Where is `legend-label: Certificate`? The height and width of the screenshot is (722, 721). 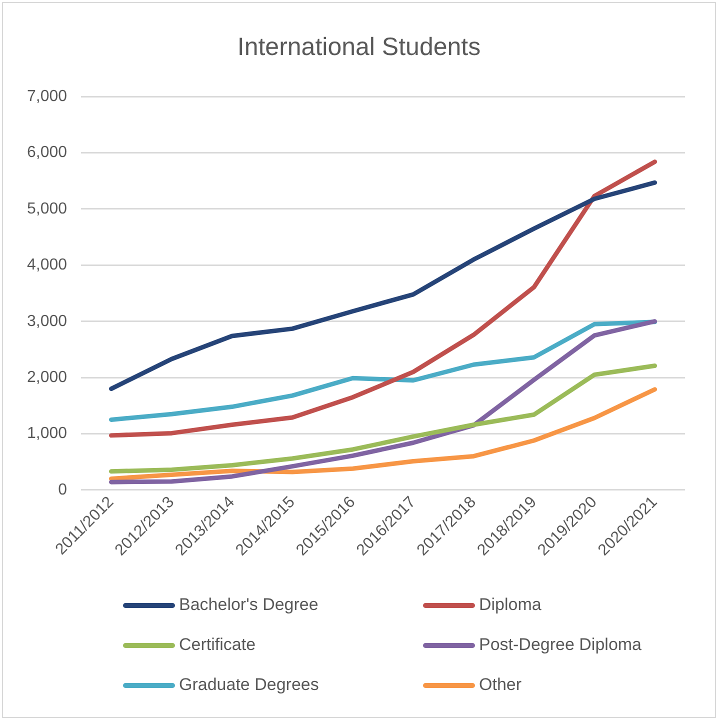 legend-label: Certificate is located at coordinates (217, 645).